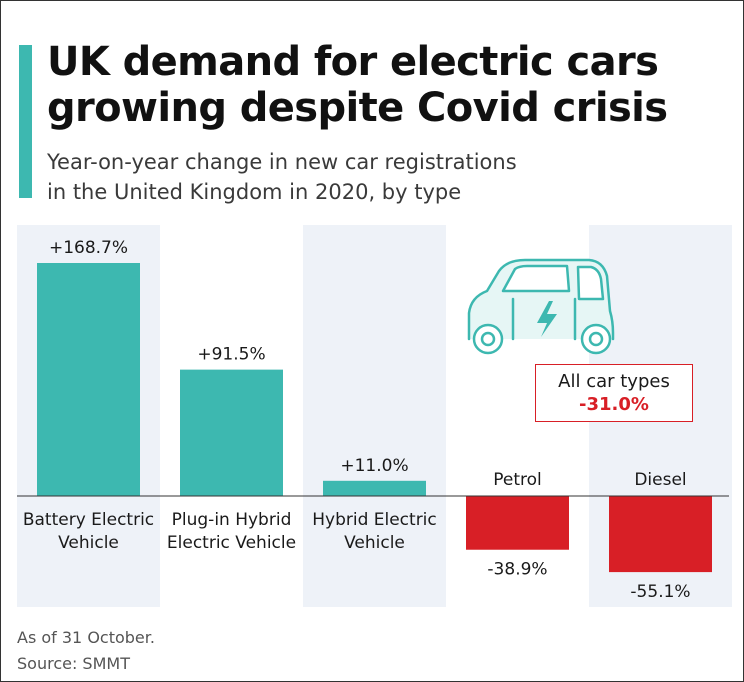 This screenshot has width=744, height=682. I want to click on category-label: Plug-in Hybrid, so click(232, 520).